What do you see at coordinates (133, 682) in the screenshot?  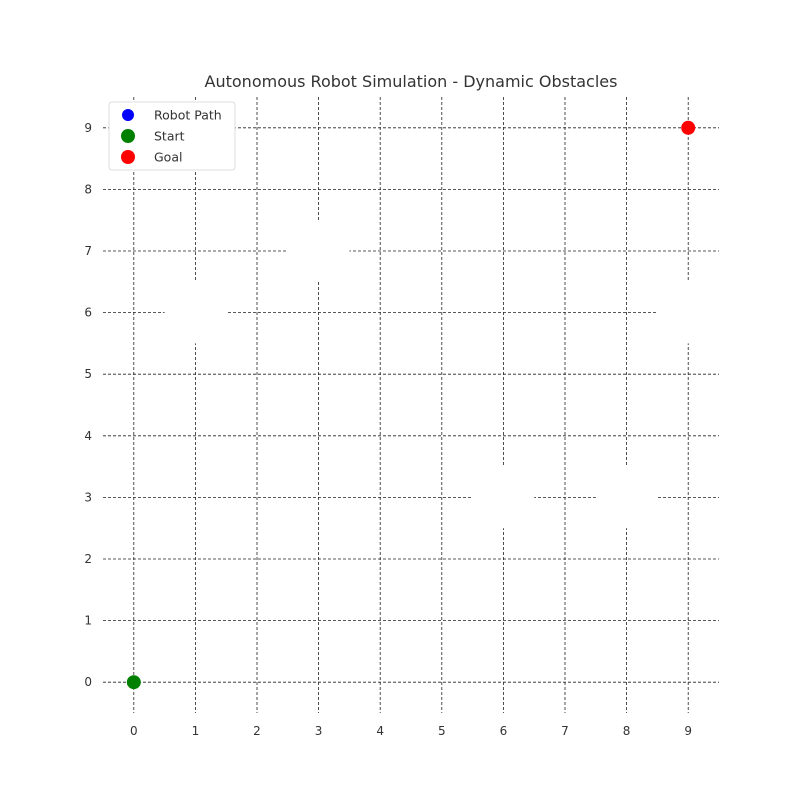 I see `start-marker` at bounding box center [133, 682].